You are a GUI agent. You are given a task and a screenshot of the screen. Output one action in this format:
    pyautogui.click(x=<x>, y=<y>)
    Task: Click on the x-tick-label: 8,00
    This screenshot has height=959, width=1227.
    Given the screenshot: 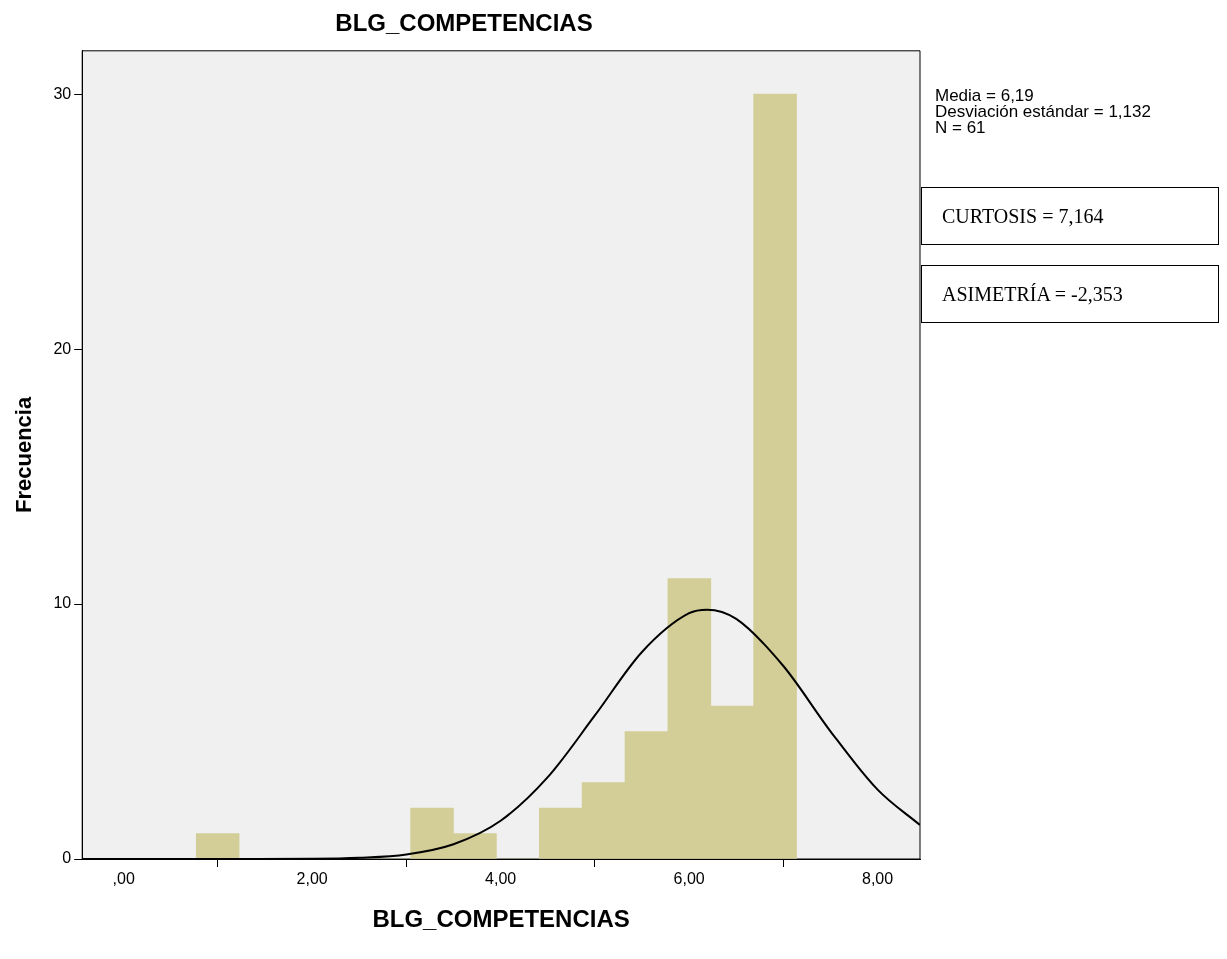 What is the action you would take?
    pyautogui.click(x=878, y=879)
    